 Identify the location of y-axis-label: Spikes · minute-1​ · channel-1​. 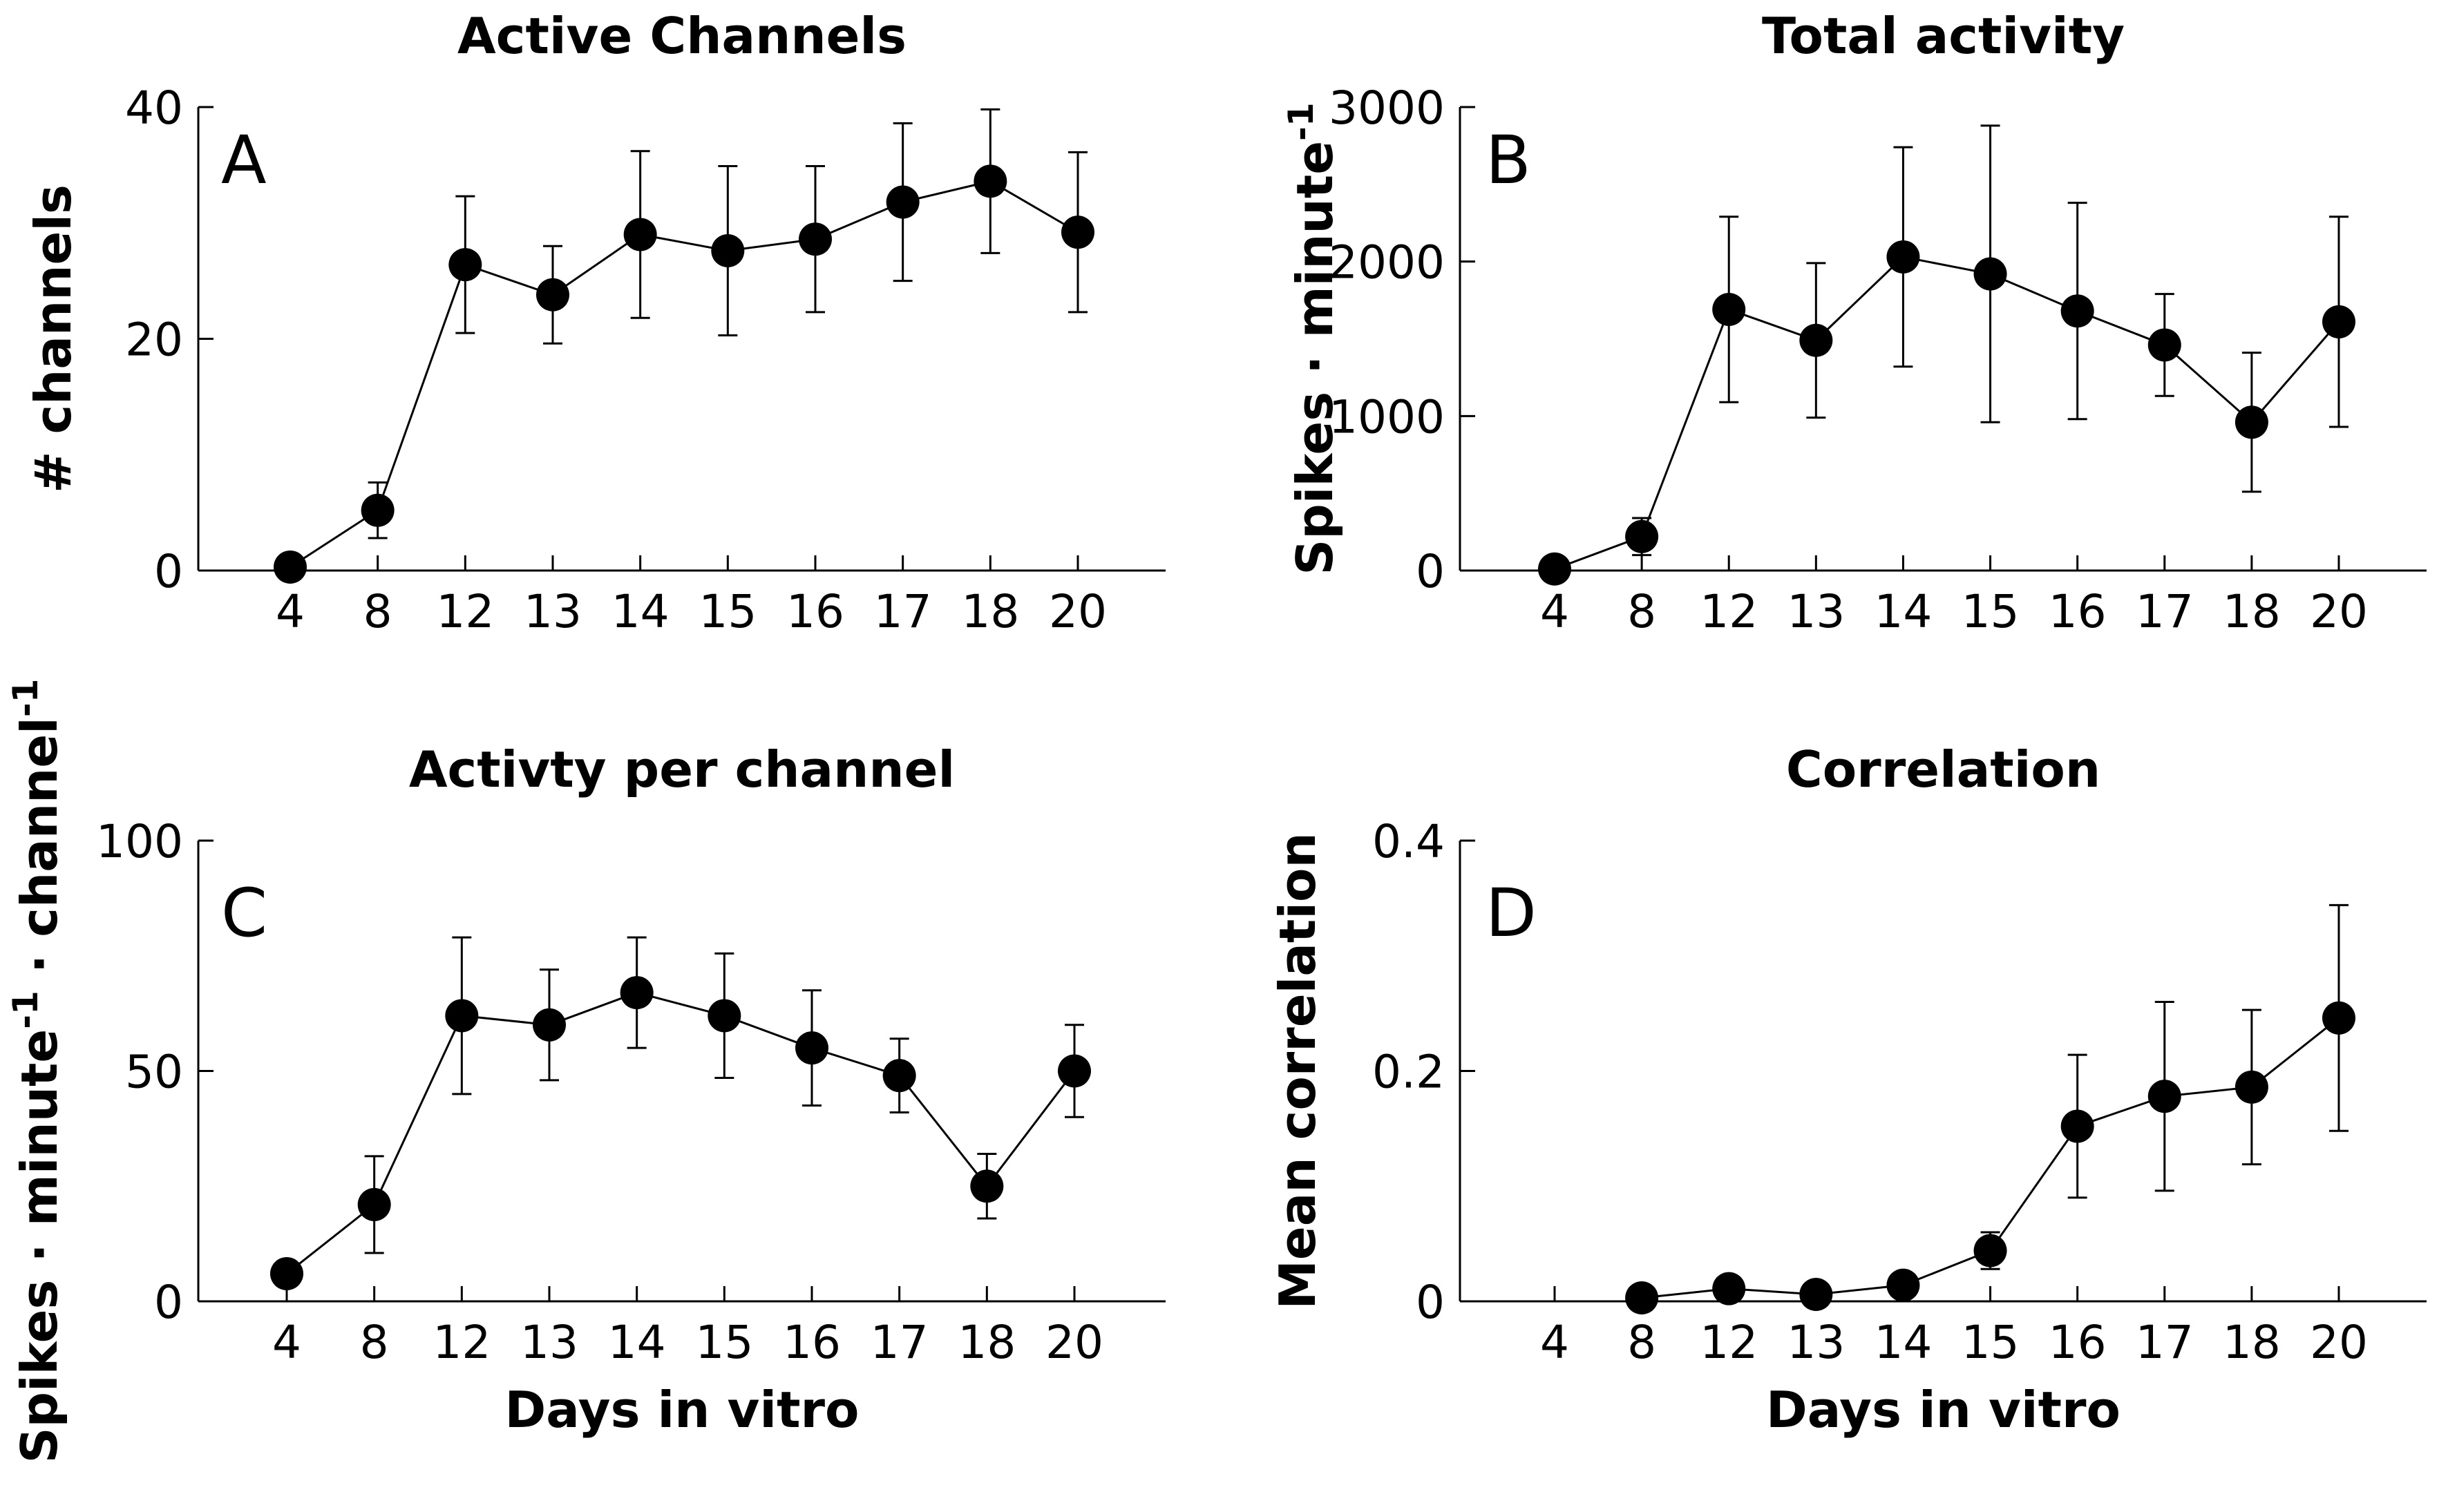
(37, 1071).